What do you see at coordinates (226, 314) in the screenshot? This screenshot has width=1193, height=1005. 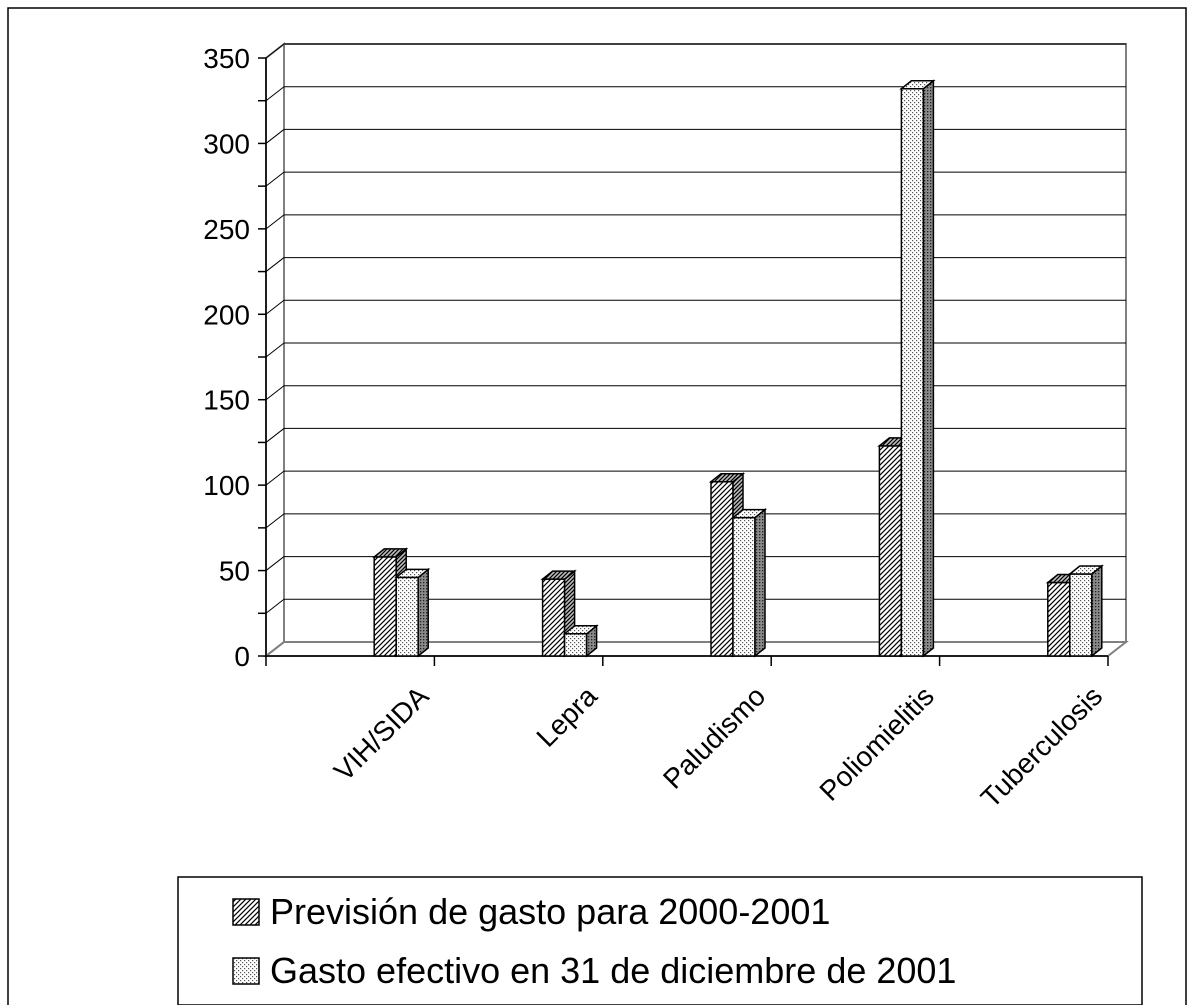 I see `y-tick-label: 200` at bounding box center [226, 314].